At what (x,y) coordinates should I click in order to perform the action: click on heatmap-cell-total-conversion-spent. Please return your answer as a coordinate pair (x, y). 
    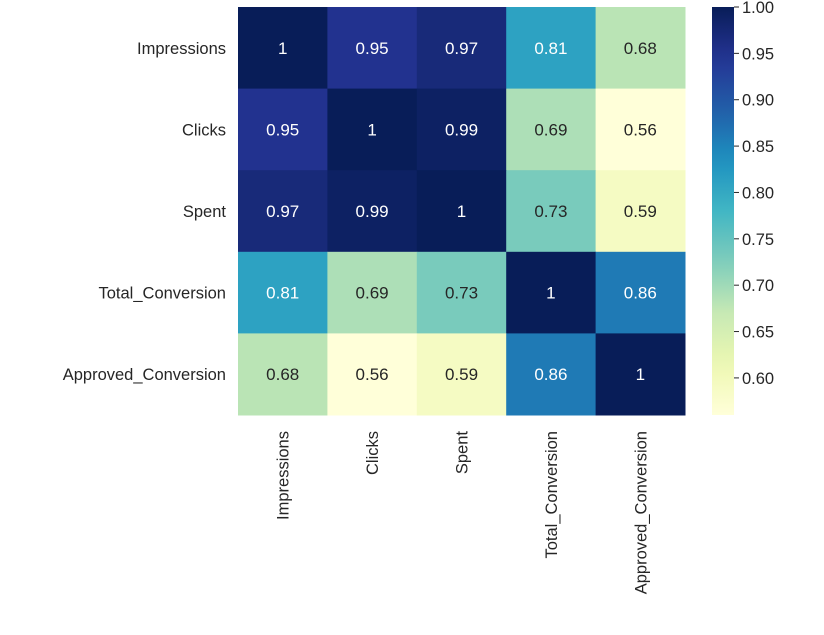
    Looking at the image, I should click on (461, 292).